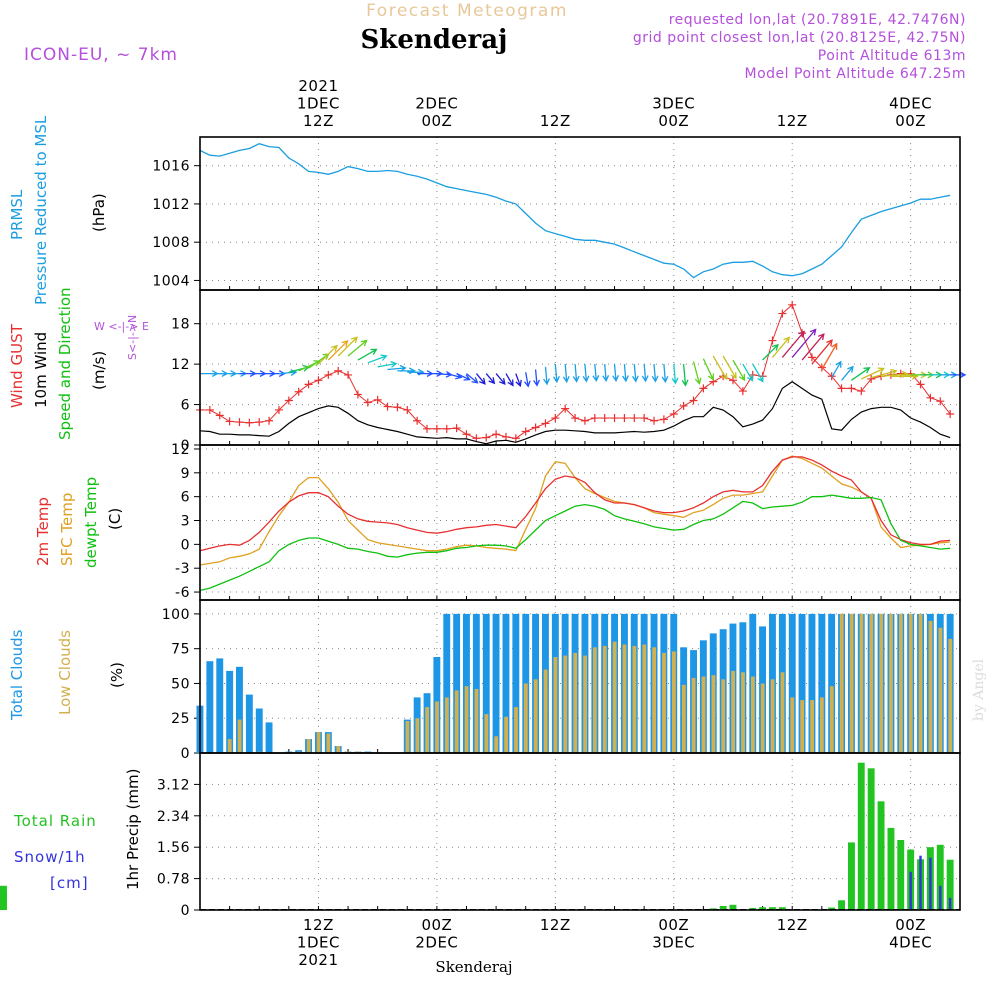 The image size is (1000, 1000). What do you see at coordinates (575, 412) in the screenshot?
I see `wind-10m-series-line` at bounding box center [575, 412].